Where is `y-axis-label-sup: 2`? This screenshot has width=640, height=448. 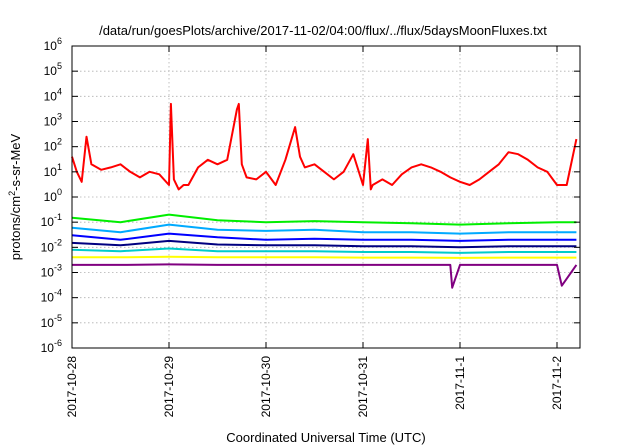 y-axis-label-sup: 2 is located at coordinates (12, 193).